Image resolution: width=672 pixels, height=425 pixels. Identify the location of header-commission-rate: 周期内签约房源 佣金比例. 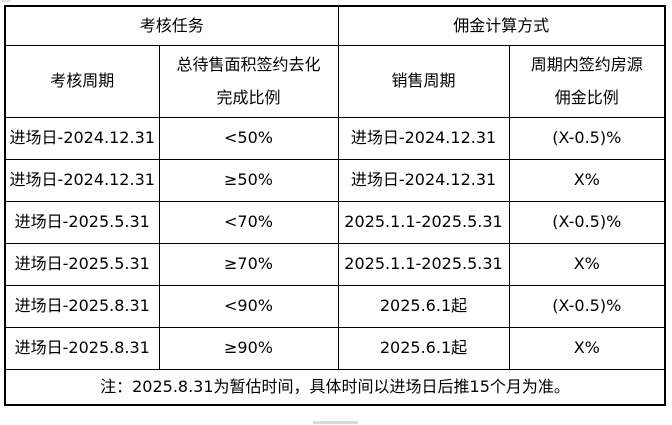
(587, 81).